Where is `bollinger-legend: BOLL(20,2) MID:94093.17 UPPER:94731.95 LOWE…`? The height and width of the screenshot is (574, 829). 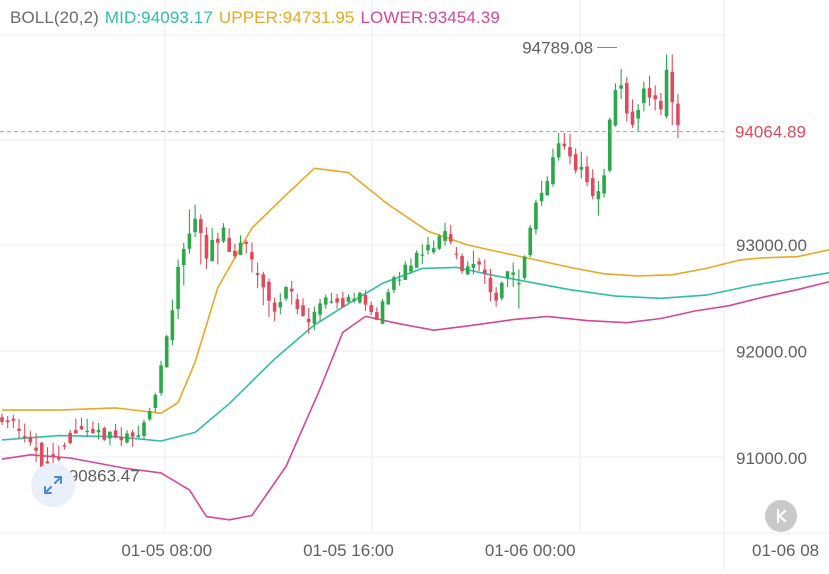 bollinger-legend: BOLL(20,2) MID:94093.17 UPPER:94731.95 LOWE… is located at coordinates (258, 18).